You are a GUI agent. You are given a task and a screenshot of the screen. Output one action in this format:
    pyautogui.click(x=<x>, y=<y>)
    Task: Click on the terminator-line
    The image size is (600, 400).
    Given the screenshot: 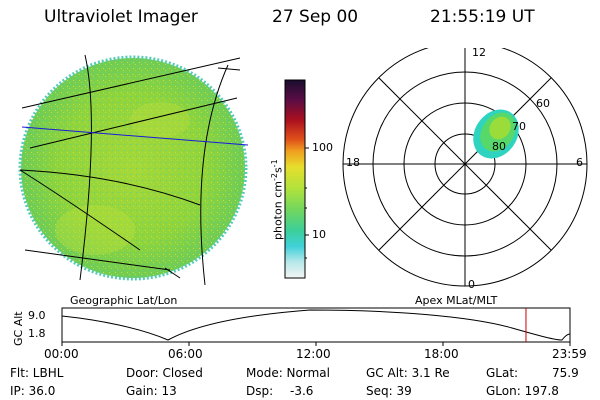 What is the action you would take?
    pyautogui.click(x=135, y=136)
    